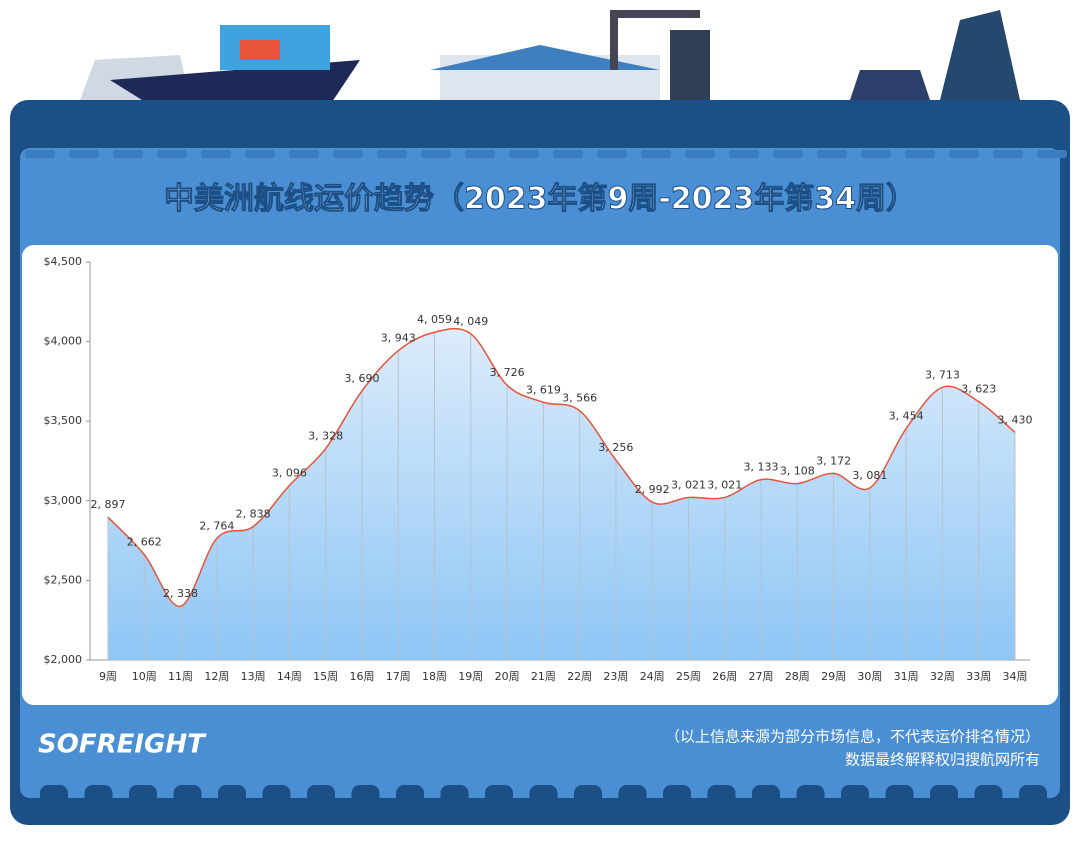 This screenshot has height=841, width=1080. Describe the element at coordinates (579, 398) in the screenshot. I see `value-label: 3, 566` at that location.